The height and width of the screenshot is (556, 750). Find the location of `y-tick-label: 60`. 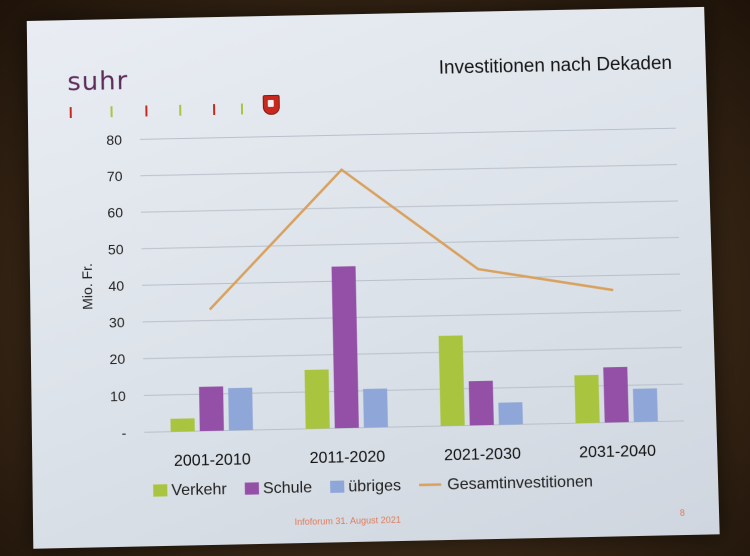

y-tick-label: 60 is located at coordinates (115, 213).